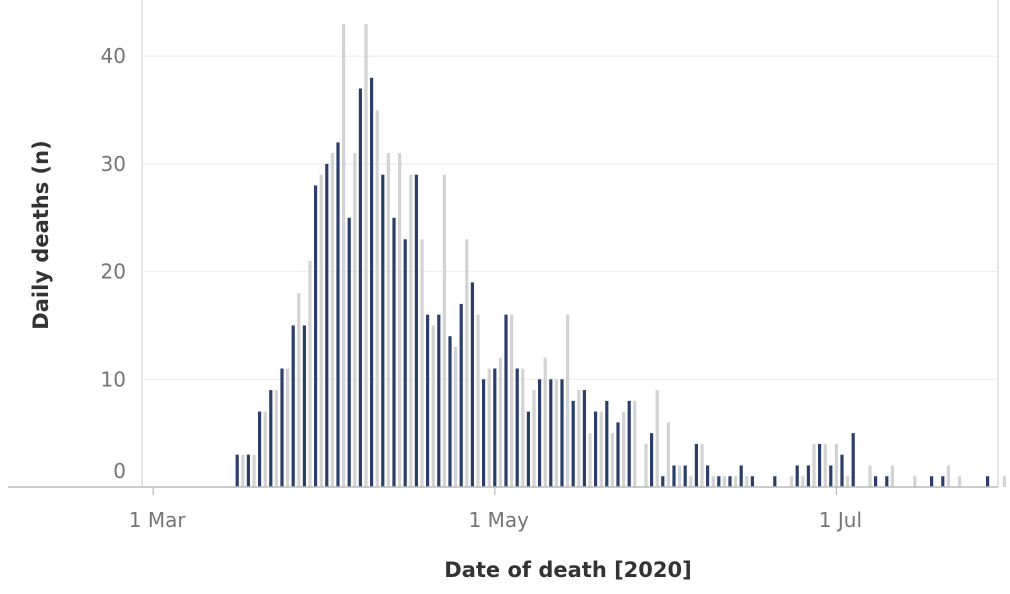  I want to click on x-tick-label: 1 May, so click(499, 520).